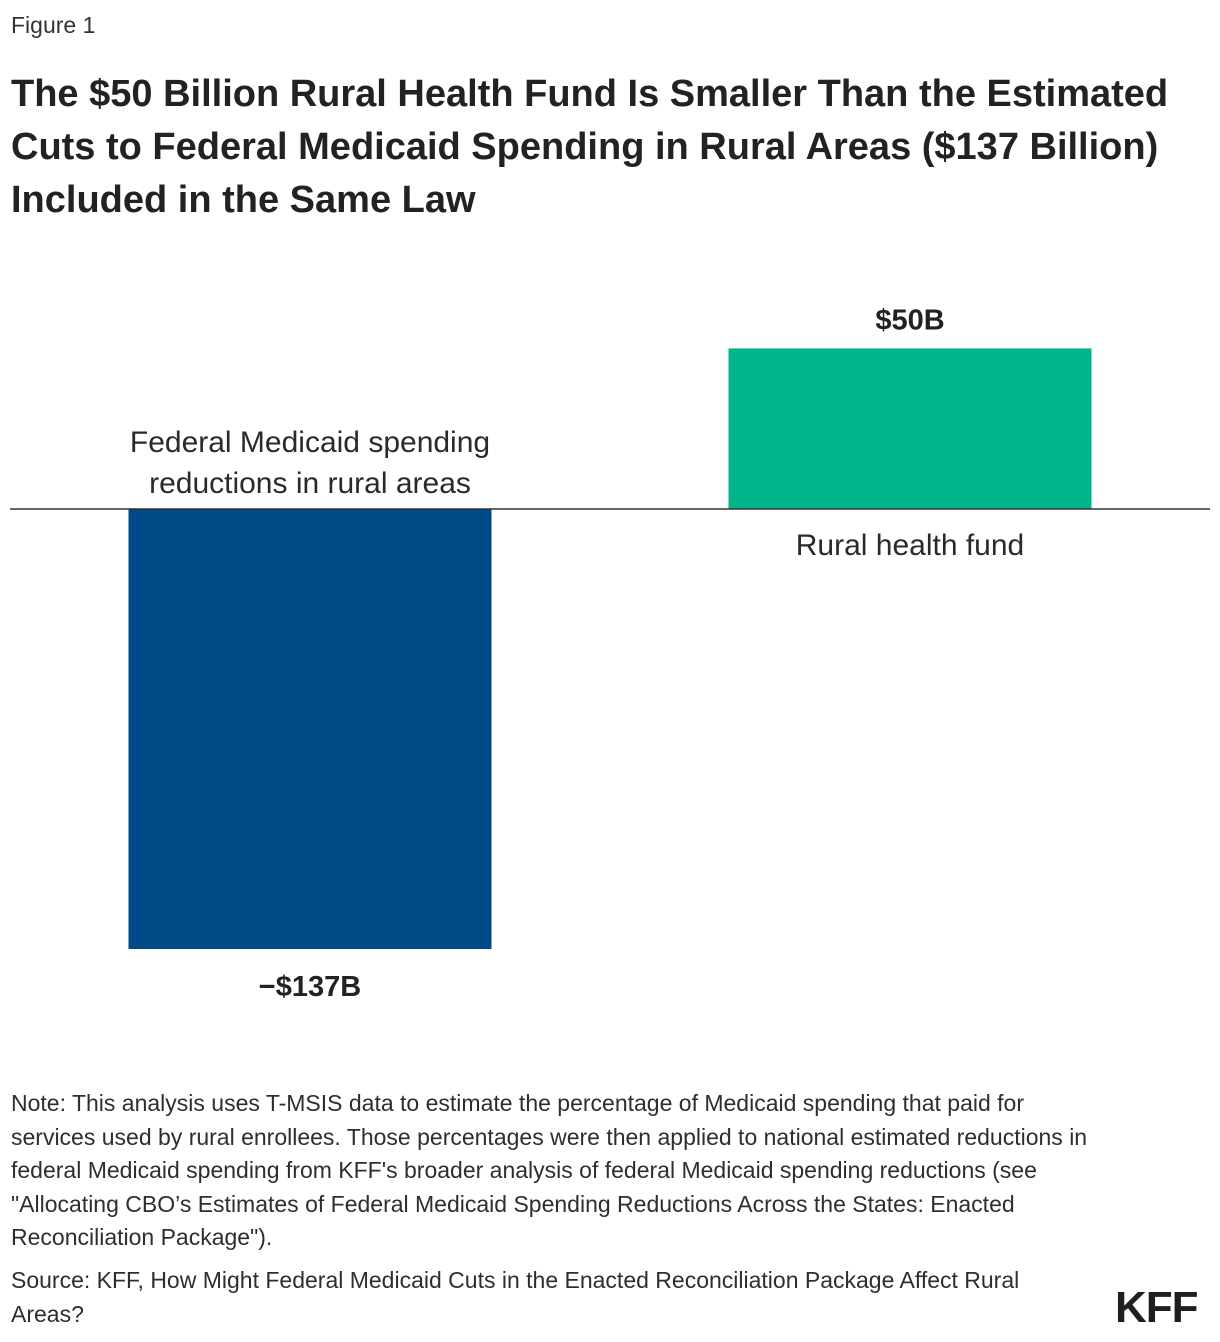  Describe the element at coordinates (910, 545) in the screenshot. I see `category-label-1-0: Rural health fund` at that location.